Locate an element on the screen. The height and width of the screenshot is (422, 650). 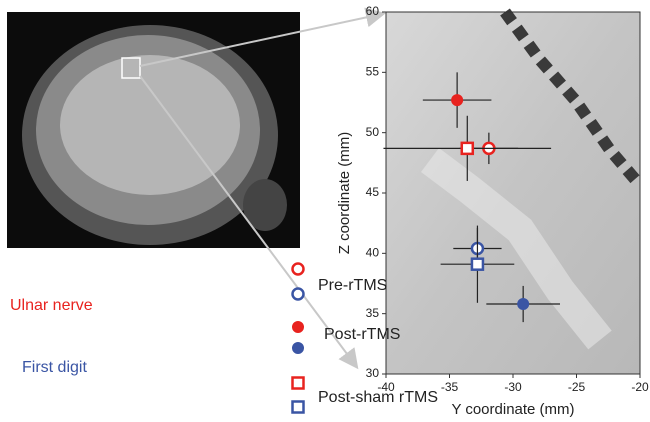
legend-label: Post-rTMS is located at coordinates (362, 334).